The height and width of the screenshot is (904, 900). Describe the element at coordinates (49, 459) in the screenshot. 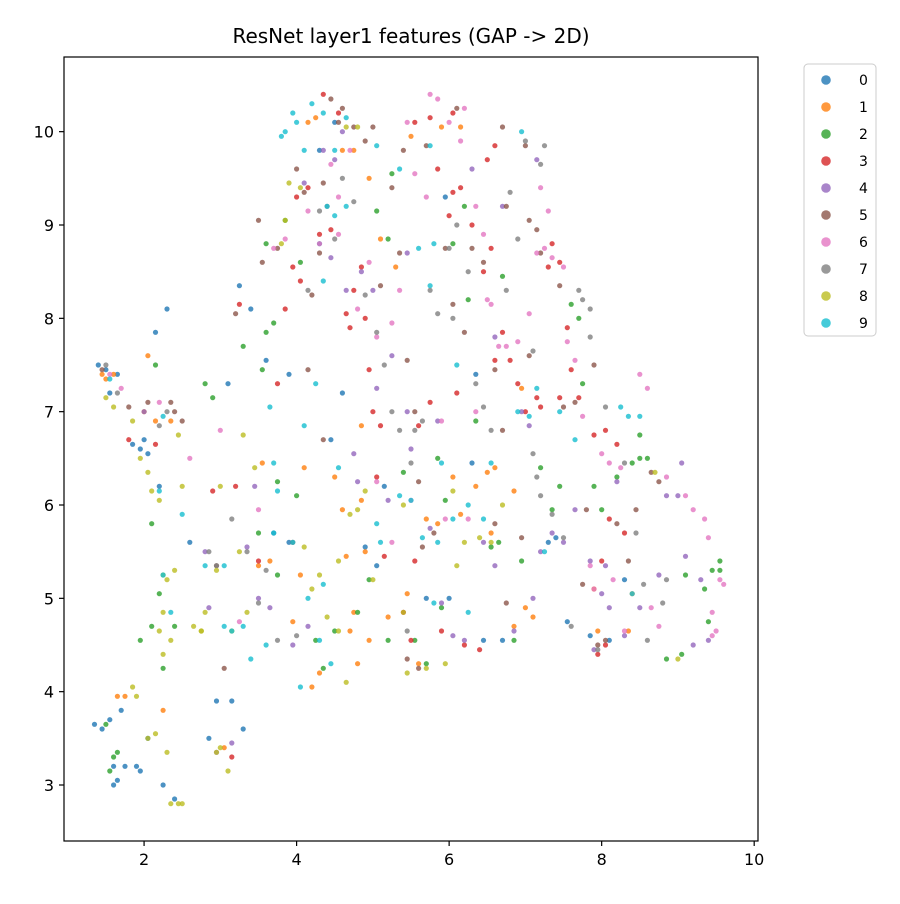

I see `y-axis: 3 4 5 6 7 8 9 10` at that location.